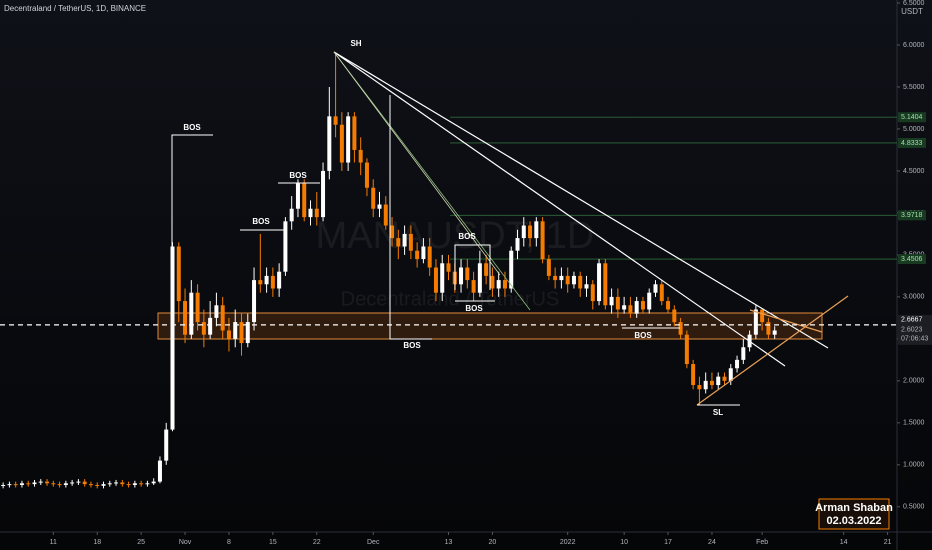 This screenshot has width=932, height=550. What do you see at coordinates (914, 465) in the screenshot?
I see `y-tick-label: 1.0000` at bounding box center [914, 465].